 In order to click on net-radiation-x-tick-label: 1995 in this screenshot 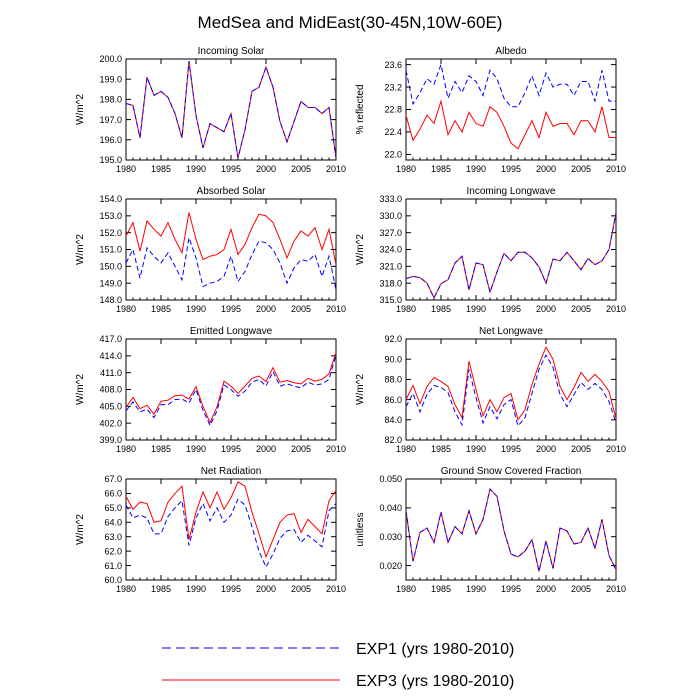, I will do `click(231, 589)`.